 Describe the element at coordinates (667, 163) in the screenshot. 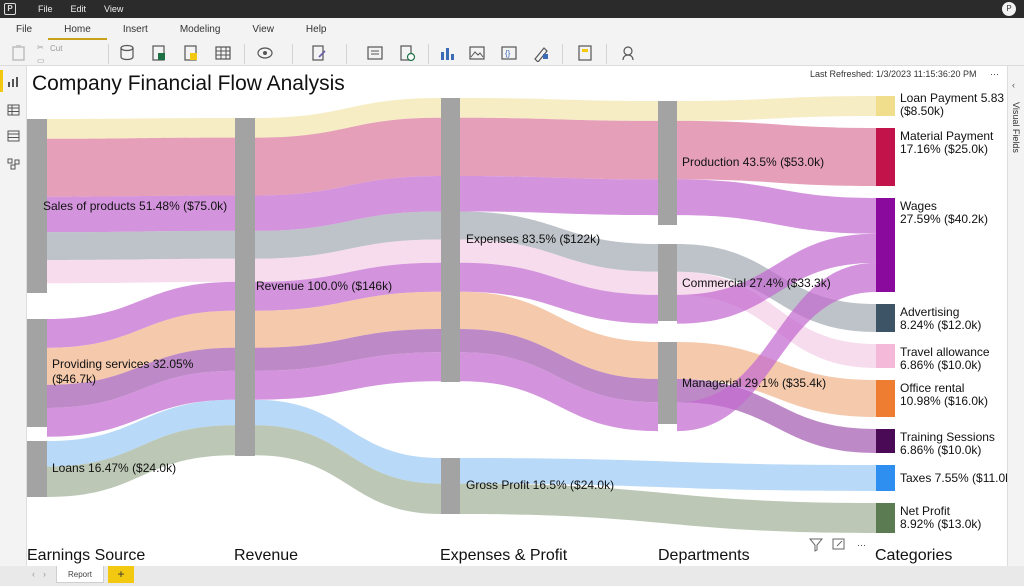

I see `node-production` at that location.